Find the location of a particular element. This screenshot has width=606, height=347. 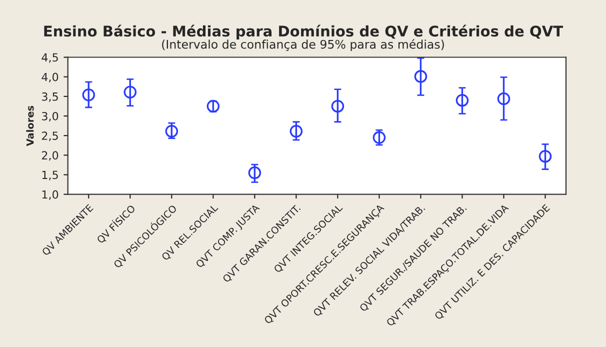

y-tick-label: 2,0 is located at coordinates (50, 156).